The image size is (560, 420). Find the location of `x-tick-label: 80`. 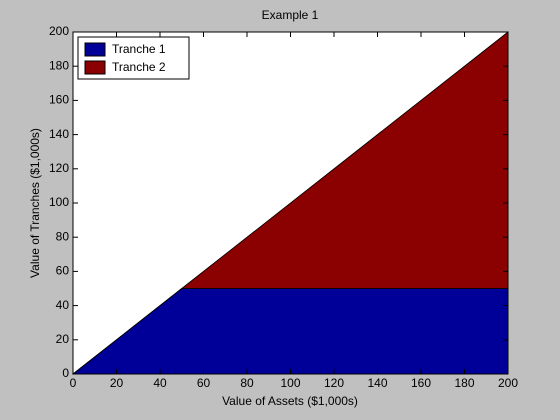

x-tick-label: 80 is located at coordinates (247, 383).